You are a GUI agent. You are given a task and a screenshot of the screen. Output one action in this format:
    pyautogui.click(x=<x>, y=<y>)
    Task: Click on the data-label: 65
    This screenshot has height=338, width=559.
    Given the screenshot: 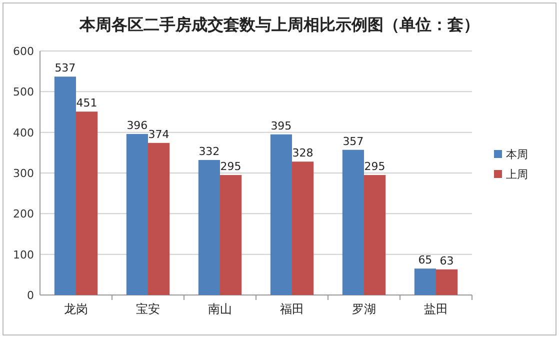 What is the action you would take?
    pyautogui.click(x=425, y=260)
    